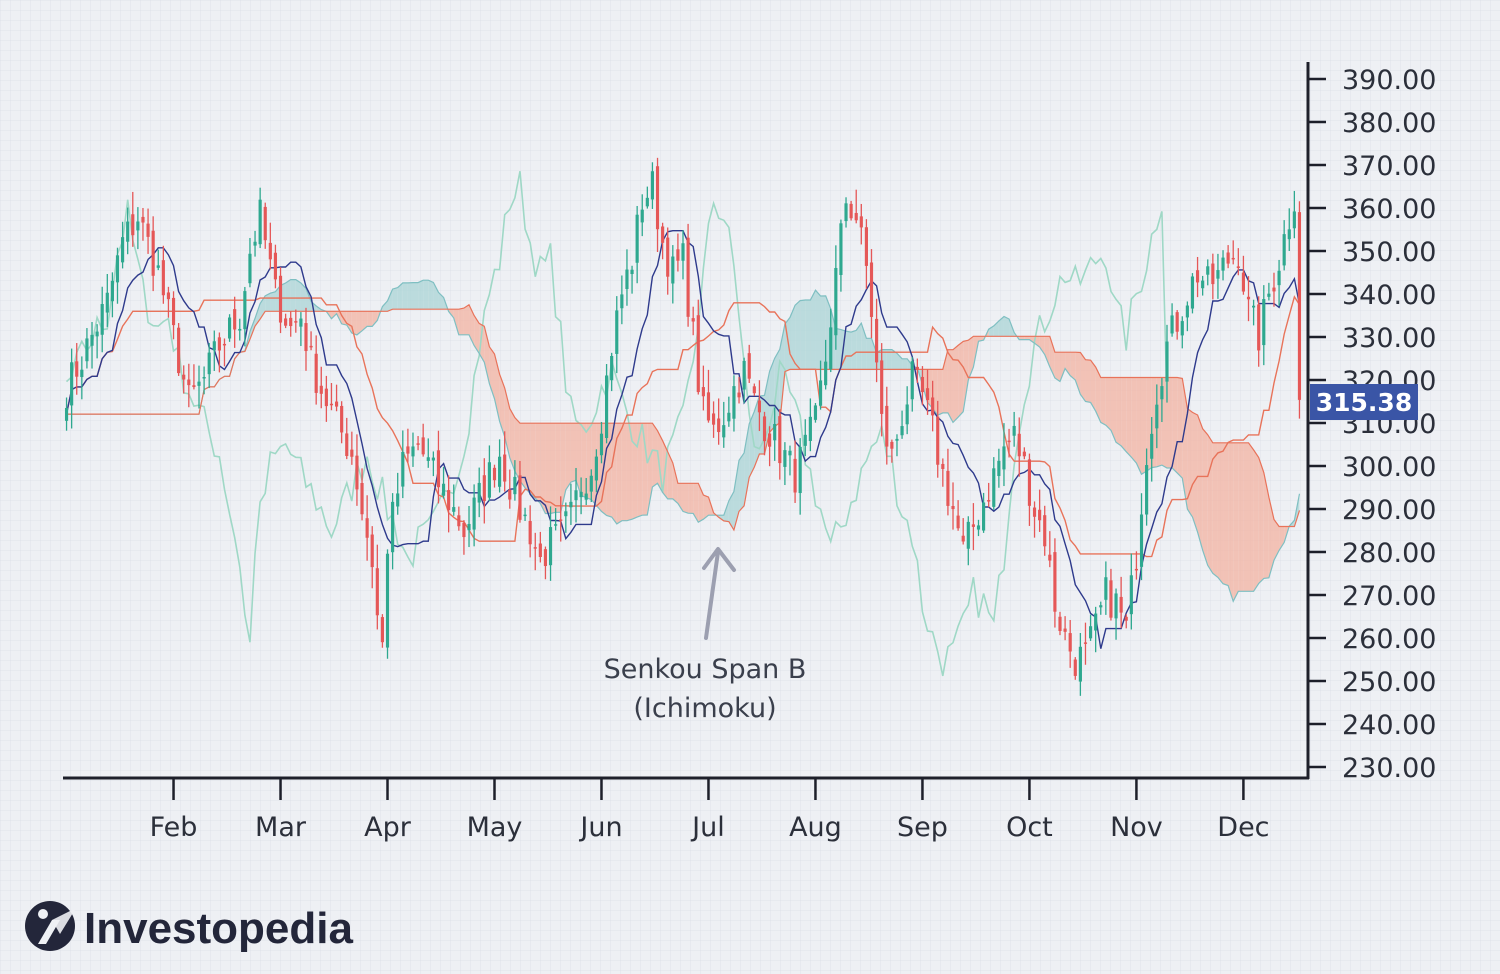  Describe the element at coordinates (1389, 123) in the screenshot. I see `y-tick-label: 380.00` at that location.